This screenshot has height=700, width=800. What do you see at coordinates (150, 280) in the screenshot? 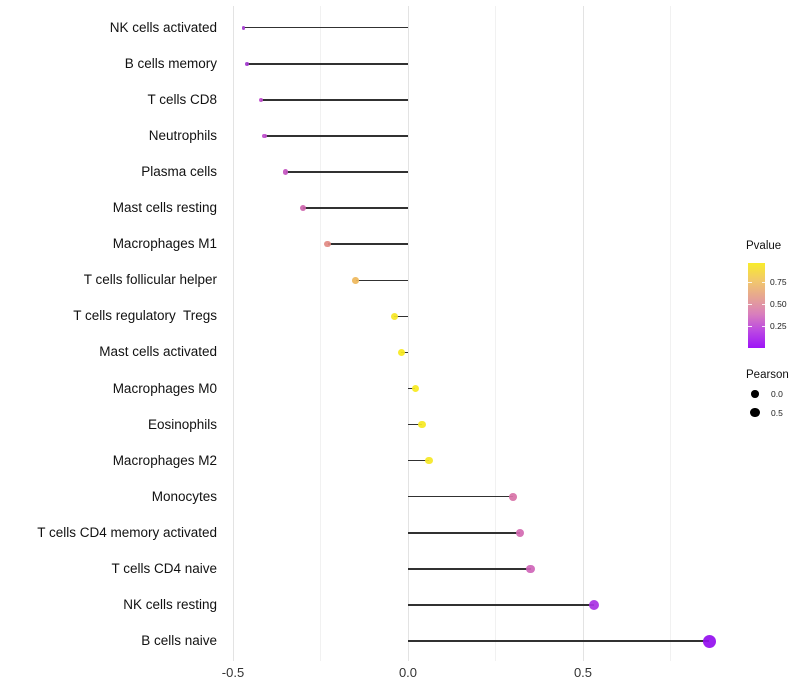
I see `category-label: T cells follicular helper` at bounding box center [150, 280].